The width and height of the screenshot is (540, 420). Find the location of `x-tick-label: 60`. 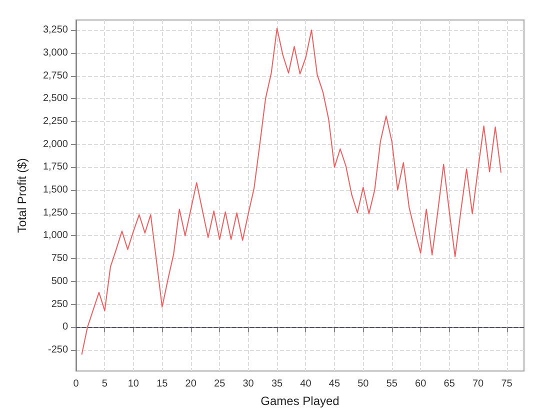

x-tick-label: 60 is located at coordinates (421, 384).